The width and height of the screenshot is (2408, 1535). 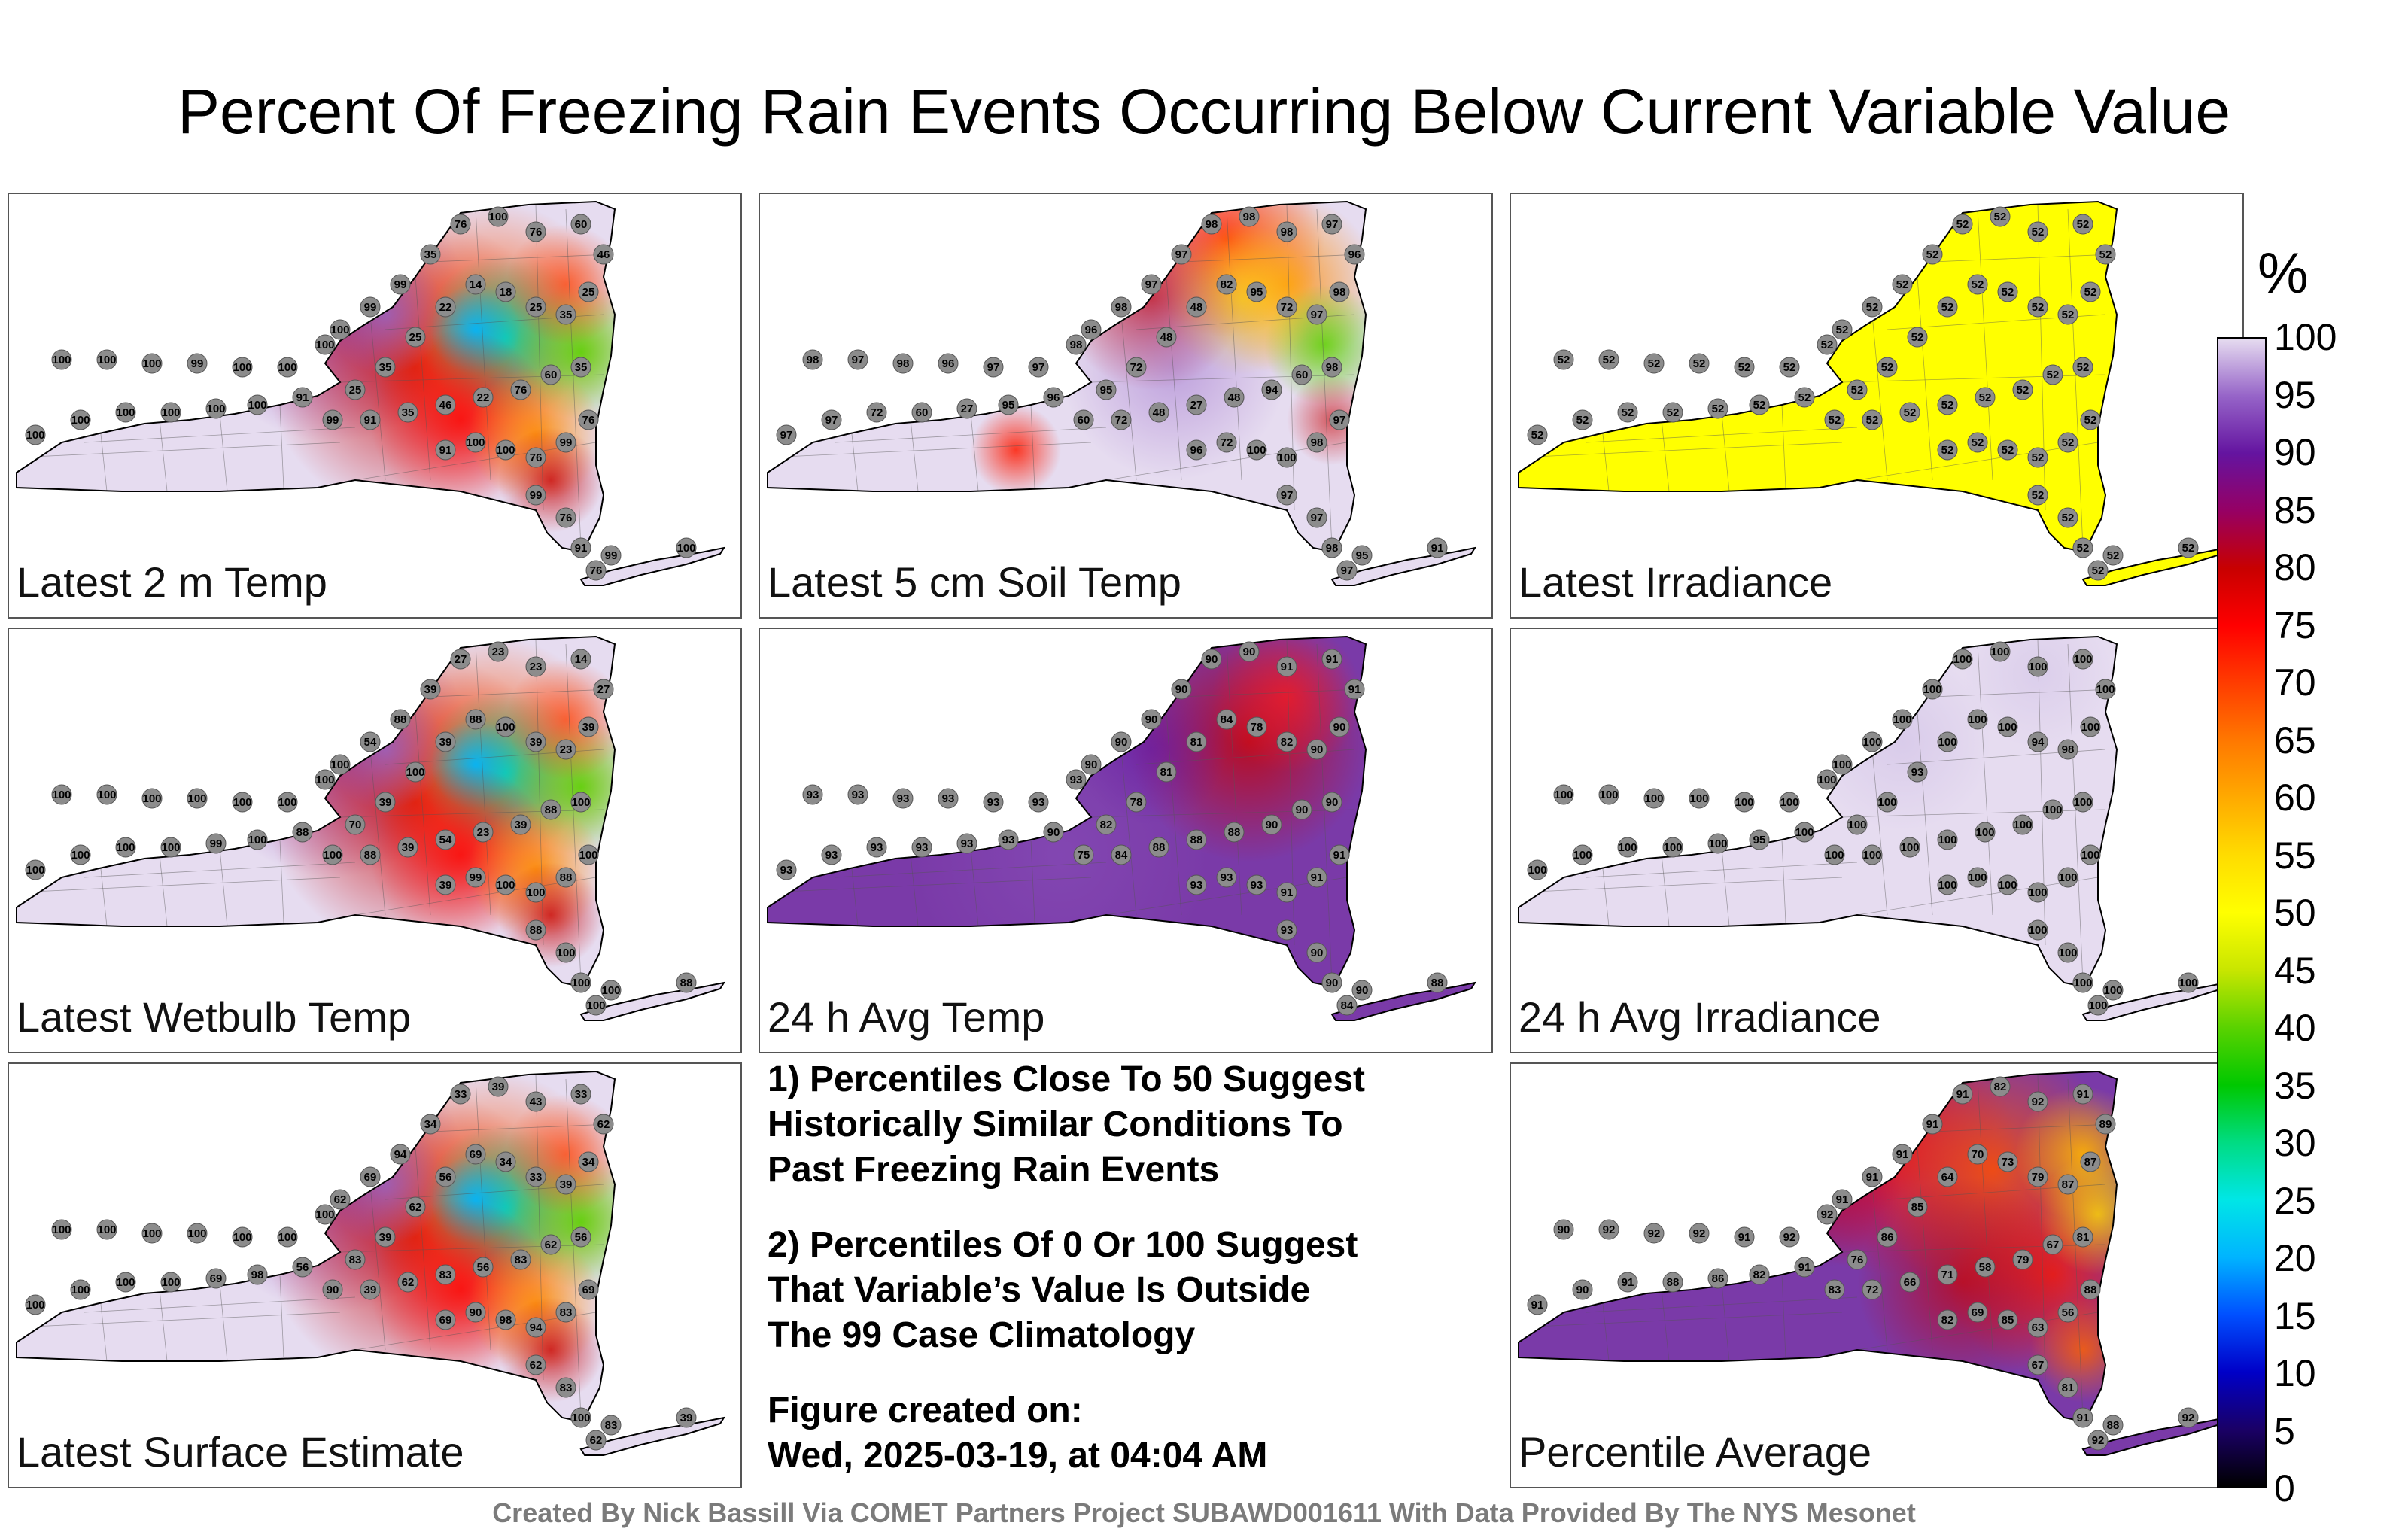 I want to click on station-value: 64, so click(x=1947, y=1177).